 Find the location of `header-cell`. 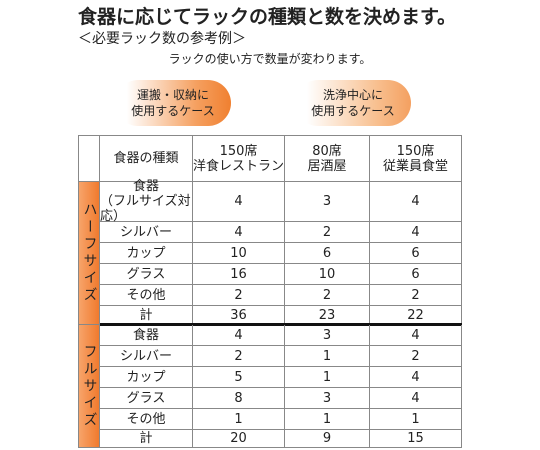

header-cell is located at coordinates (89, 158).